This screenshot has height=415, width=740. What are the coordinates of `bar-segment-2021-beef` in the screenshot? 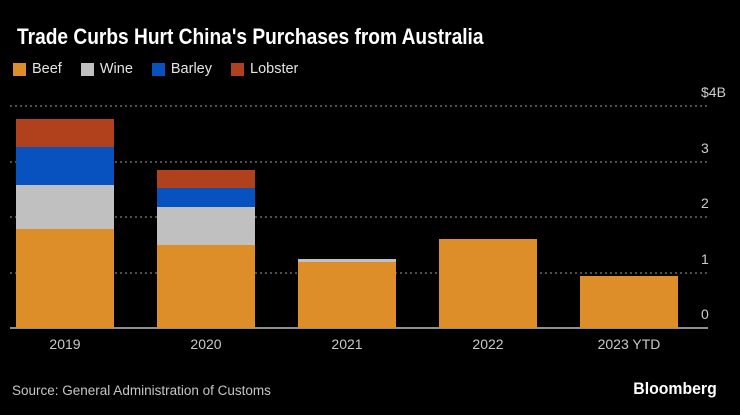 It's located at (347, 295).